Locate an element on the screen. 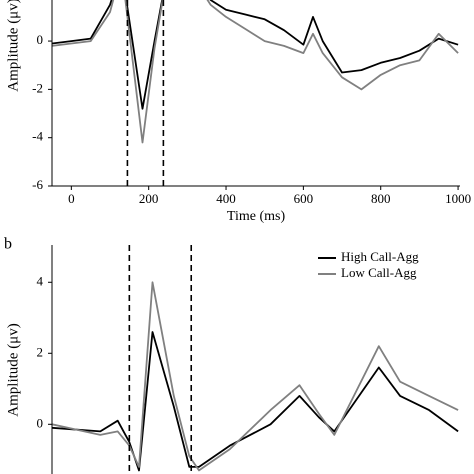  y-tick-label: -4 is located at coordinates (37, 136).